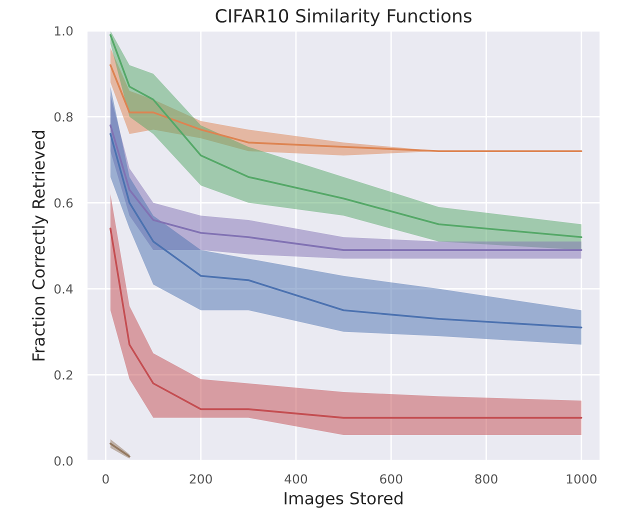  What do you see at coordinates (63, 461) in the screenshot?
I see `y-tick-label: 0.0` at bounding box center [63, 461].